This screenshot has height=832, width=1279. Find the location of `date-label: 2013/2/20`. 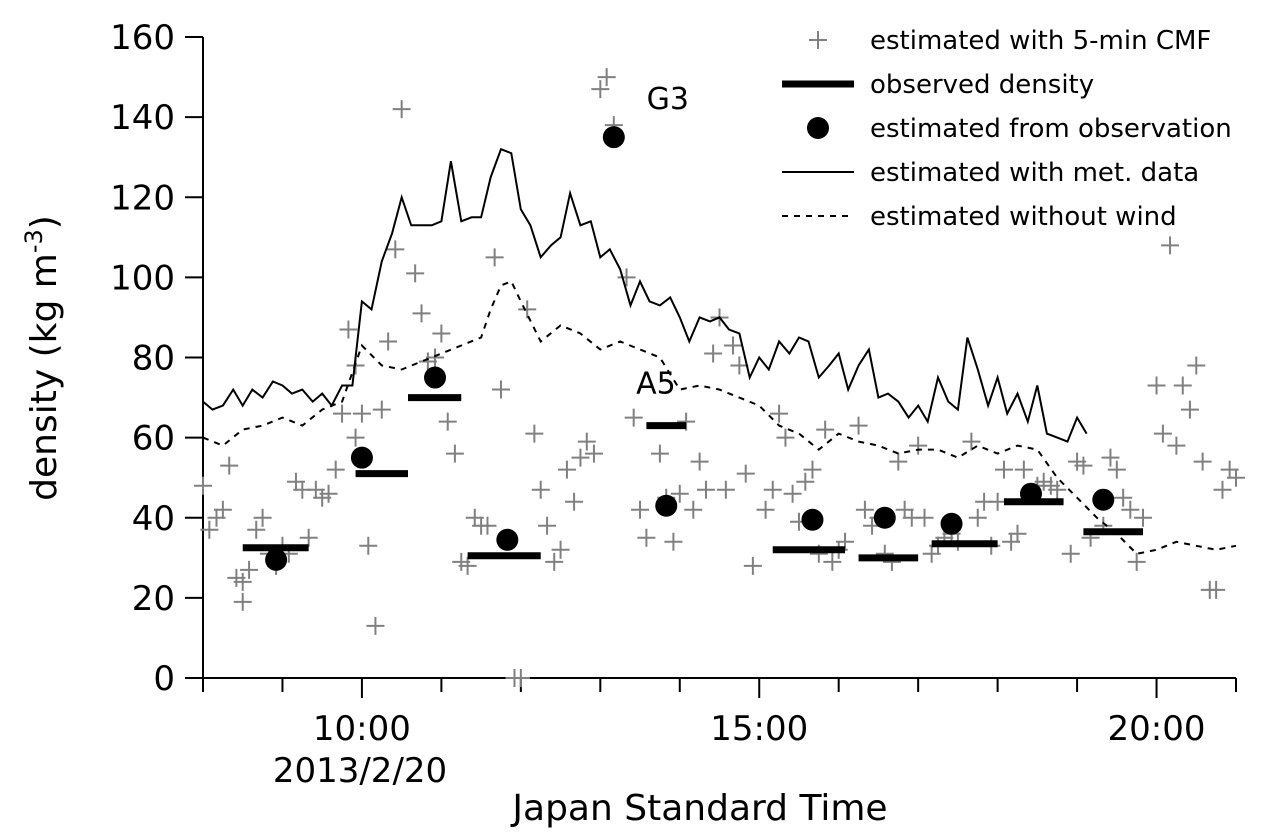

date-label: 2013/2/20 is located at coordinates (360, 771).